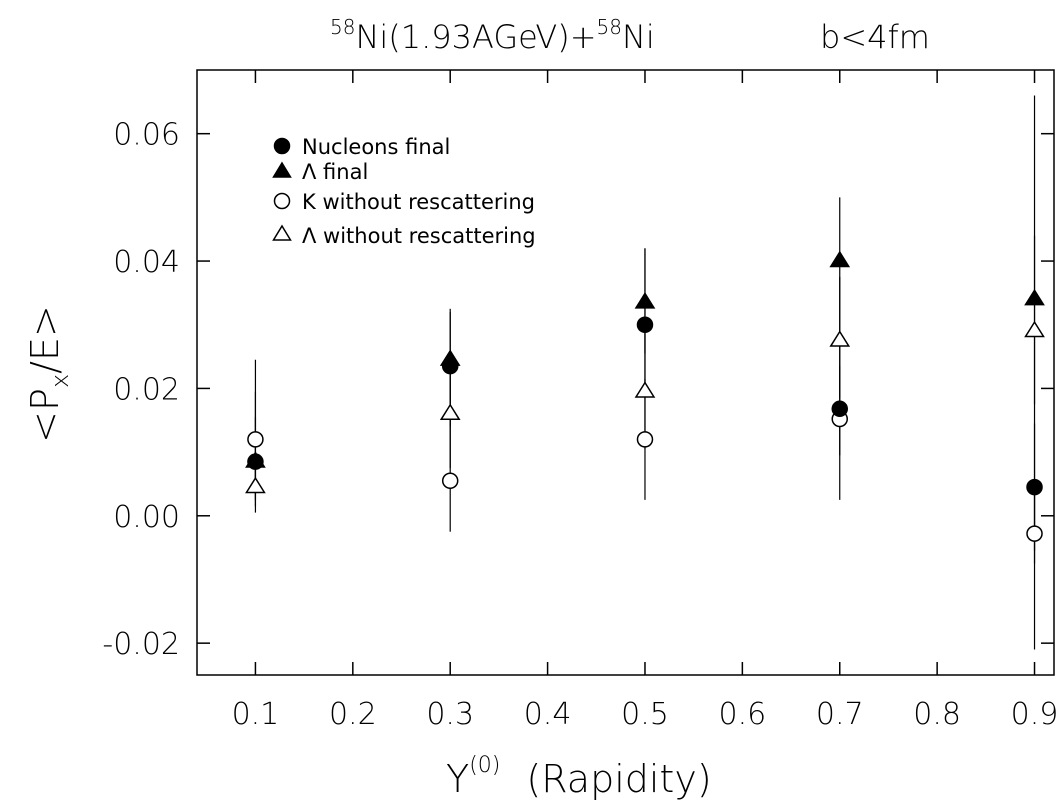 The image size is (1057, 809). I want to click on legend-label-lambda-without-rescattering: Λ without rescattering, so click(419, 236).